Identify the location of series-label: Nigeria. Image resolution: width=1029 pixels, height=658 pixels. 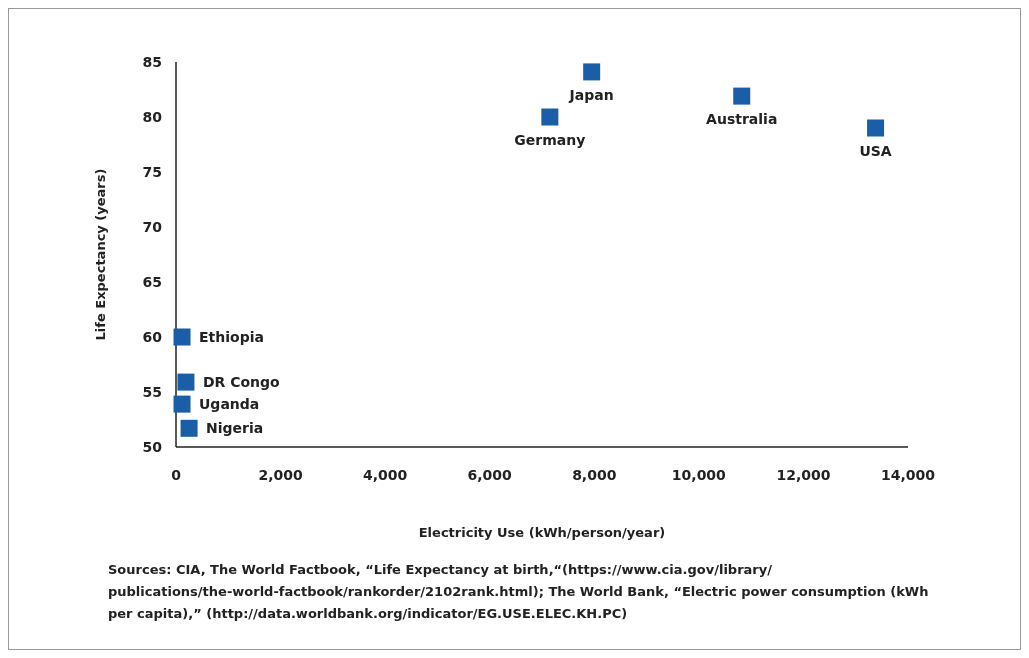
(235, 428).